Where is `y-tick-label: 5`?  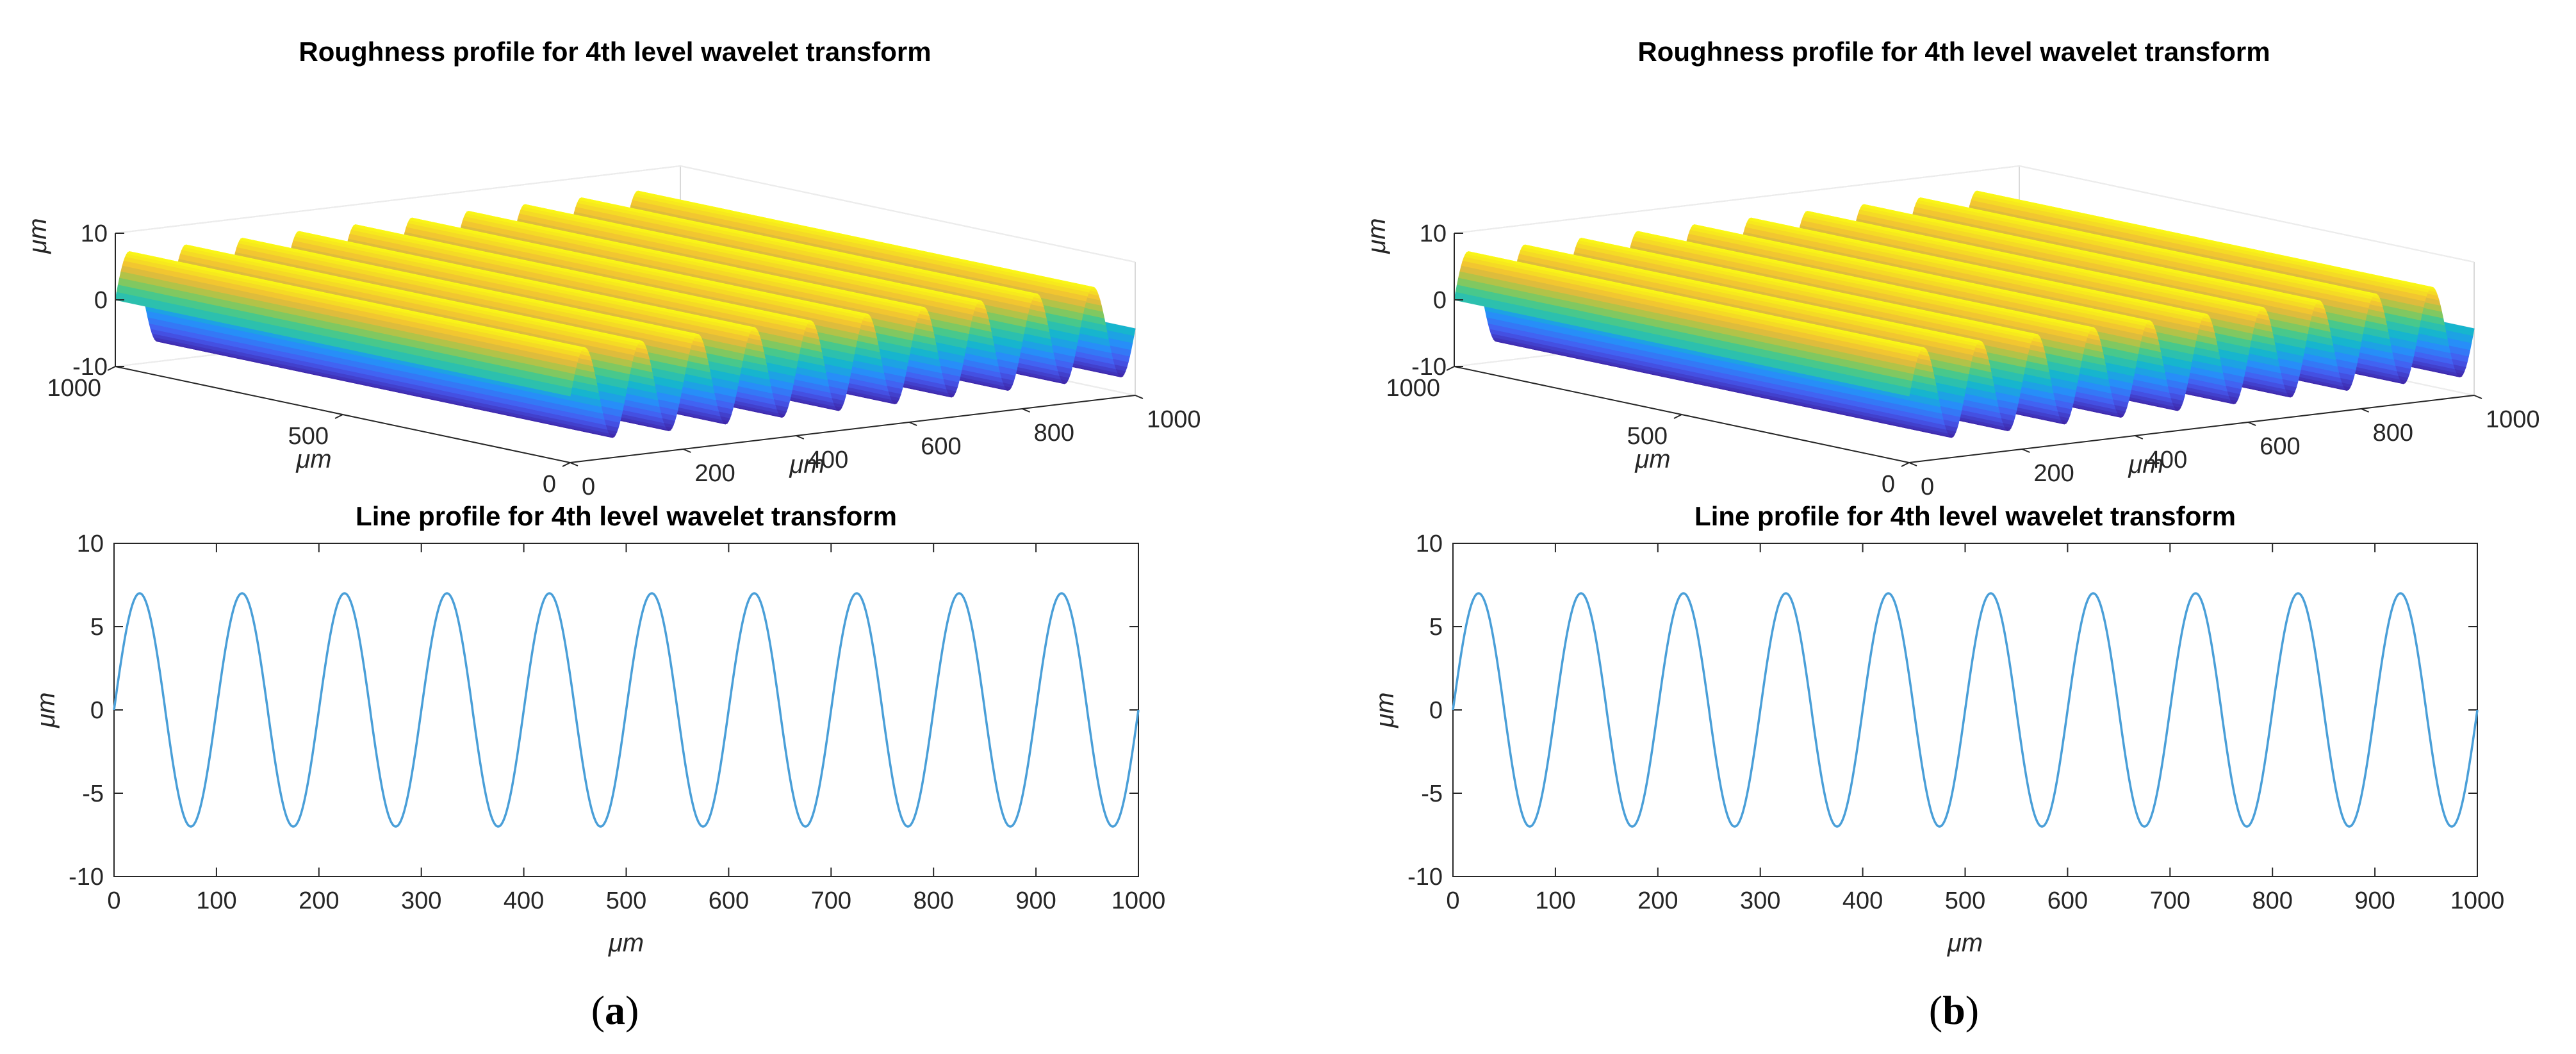
y-tick-label: 5 is located at coordinates (1436, 627).